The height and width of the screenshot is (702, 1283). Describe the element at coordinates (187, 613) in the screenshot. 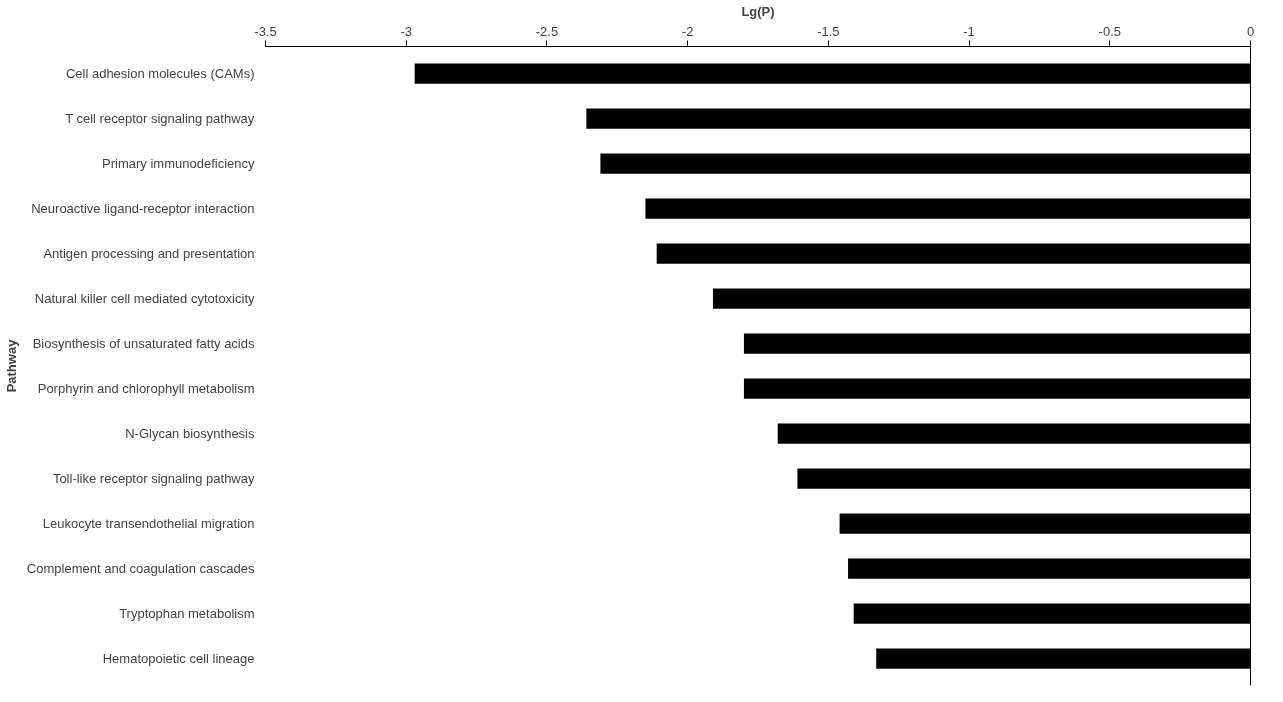

I see `y-tick-label: Tryptophan metabolism` at that location.